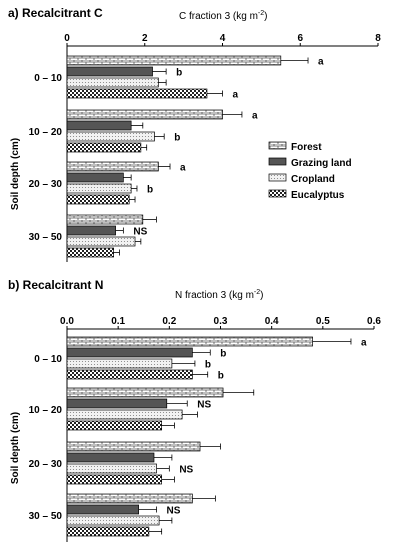 This screenshot has height=550, width=402. What do you see at coordinates (321, 163) in the screenshot?
I see `legend-label-grazing-land: Grazing land` at bounding box center [321, 163].